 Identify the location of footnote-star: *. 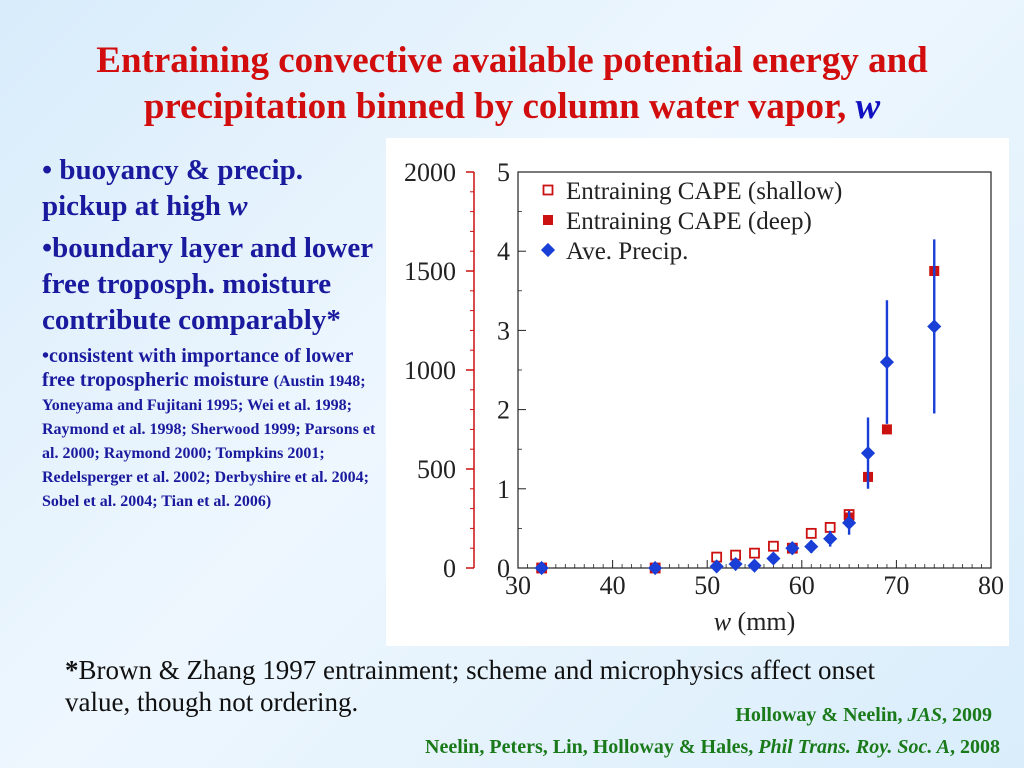
(72, 670).